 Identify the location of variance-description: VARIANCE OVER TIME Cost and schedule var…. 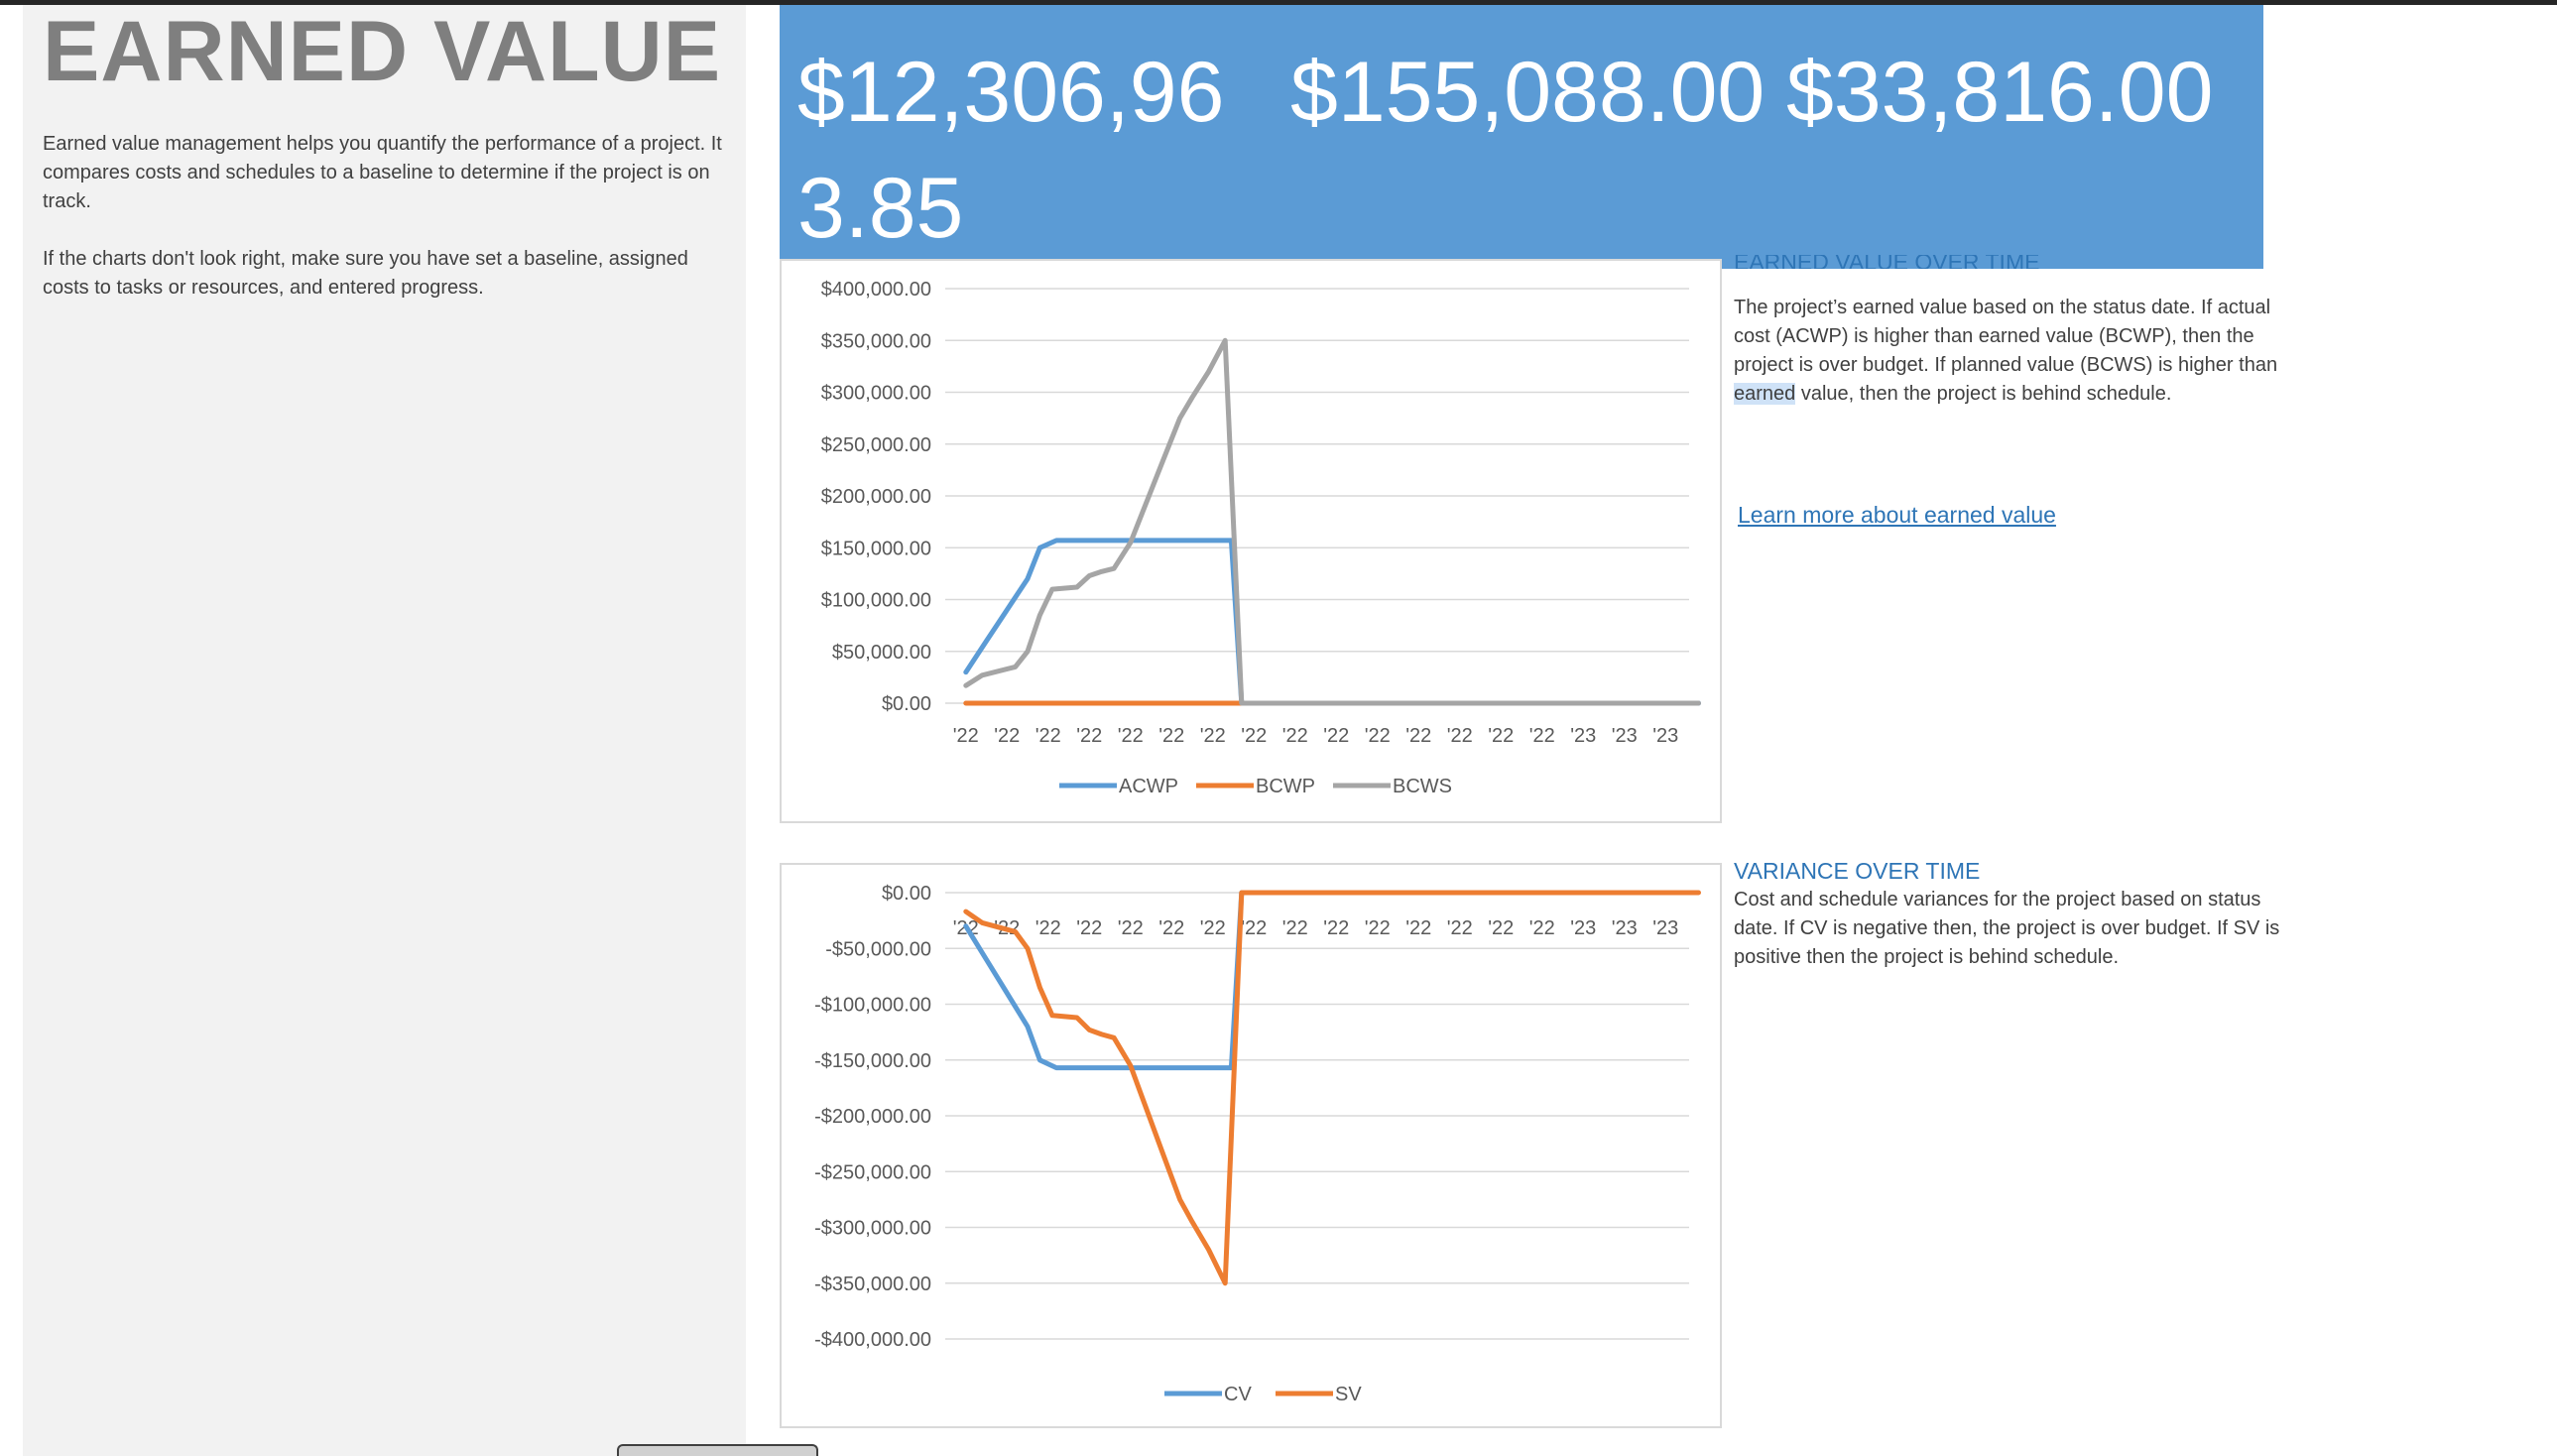
(2011, 914).